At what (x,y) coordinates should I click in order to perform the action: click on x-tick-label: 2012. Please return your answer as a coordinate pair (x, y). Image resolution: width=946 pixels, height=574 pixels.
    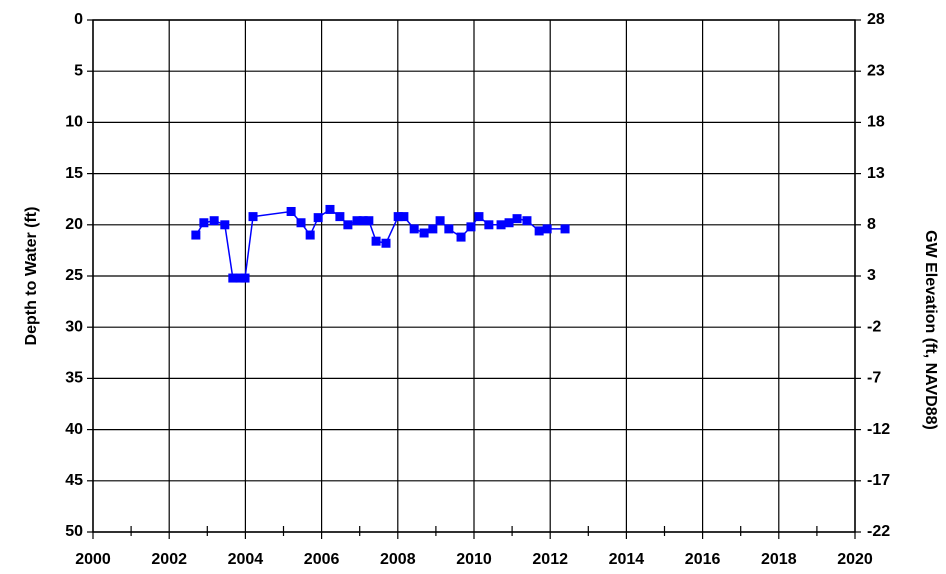
    Looking at the image, I should click on (550, 559).